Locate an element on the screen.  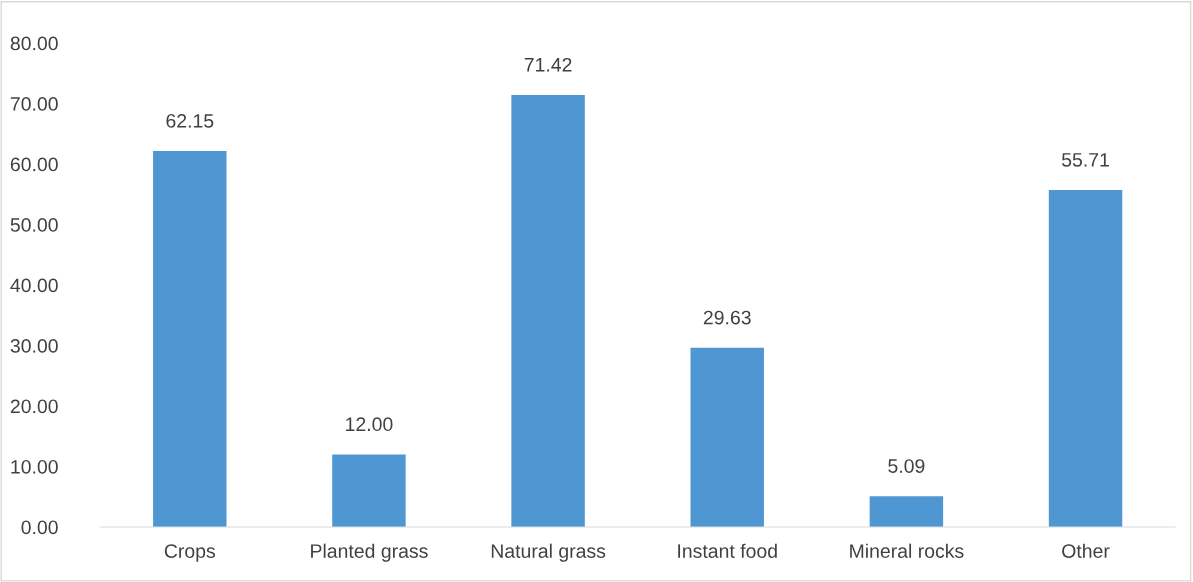
x-tick-label: Planted grass is located at coordinates (369, 552).